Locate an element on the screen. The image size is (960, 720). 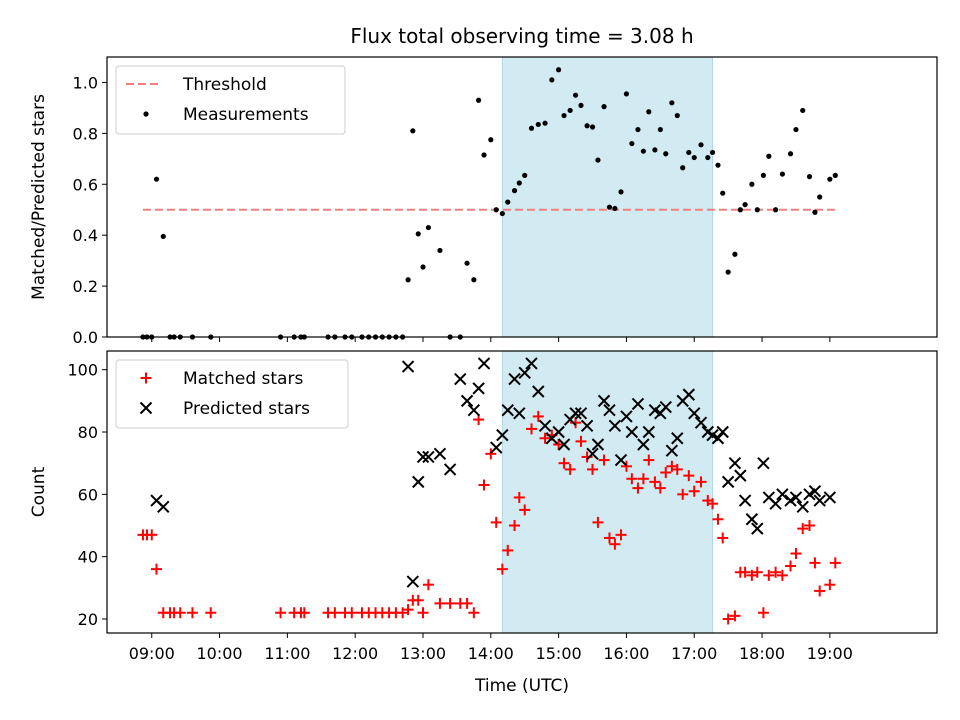
y-axis-label: Matched/Predicted stars is located at coordinates (39, 197).